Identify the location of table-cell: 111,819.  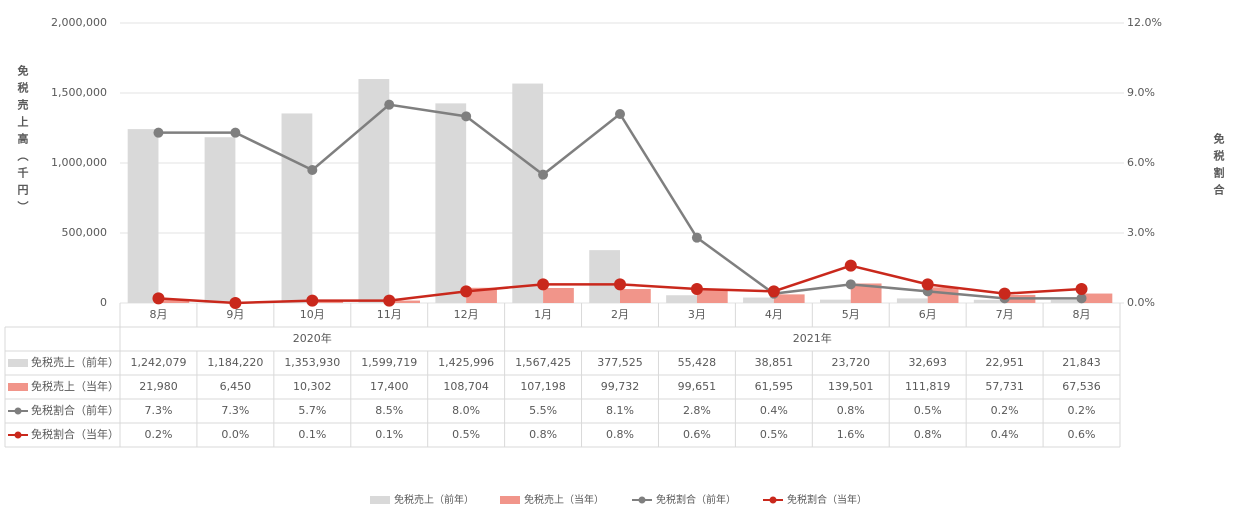
(928, 386).